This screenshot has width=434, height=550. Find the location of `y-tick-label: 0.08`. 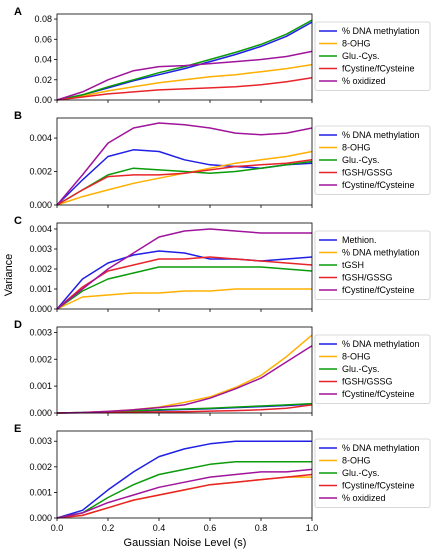

y-tick-label: 0.08 is located at coordinates (43, 19).